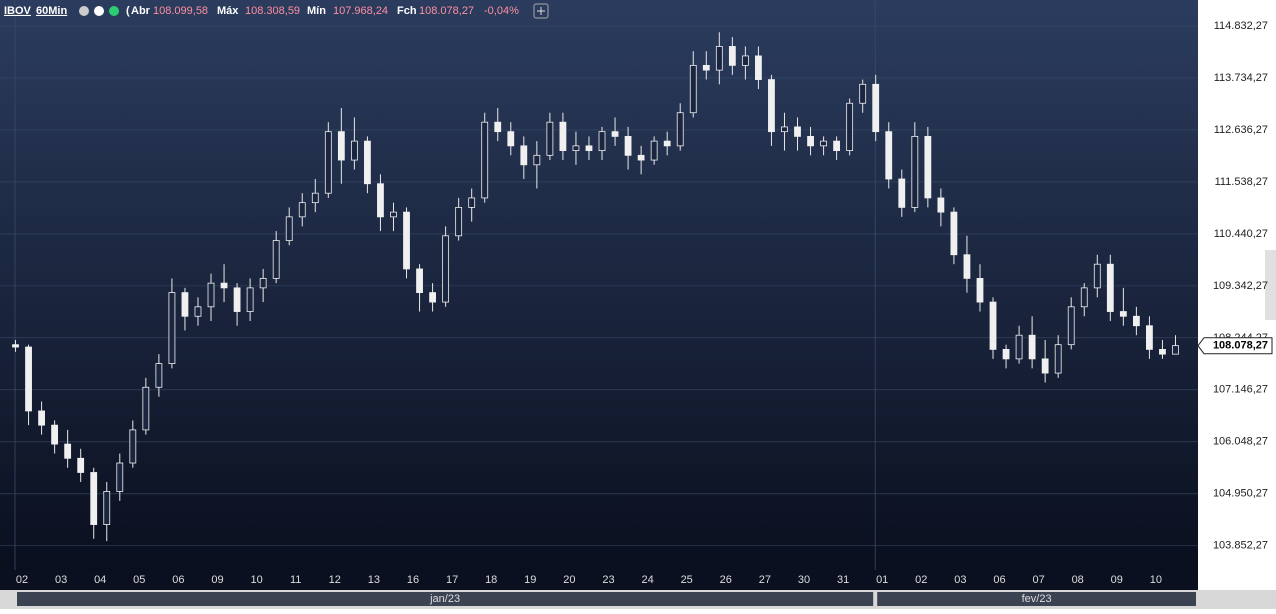  Describe the element at coordinates (1241, 78) in the screenshot. I see `y-tick-label: 113.734,27` at that location.